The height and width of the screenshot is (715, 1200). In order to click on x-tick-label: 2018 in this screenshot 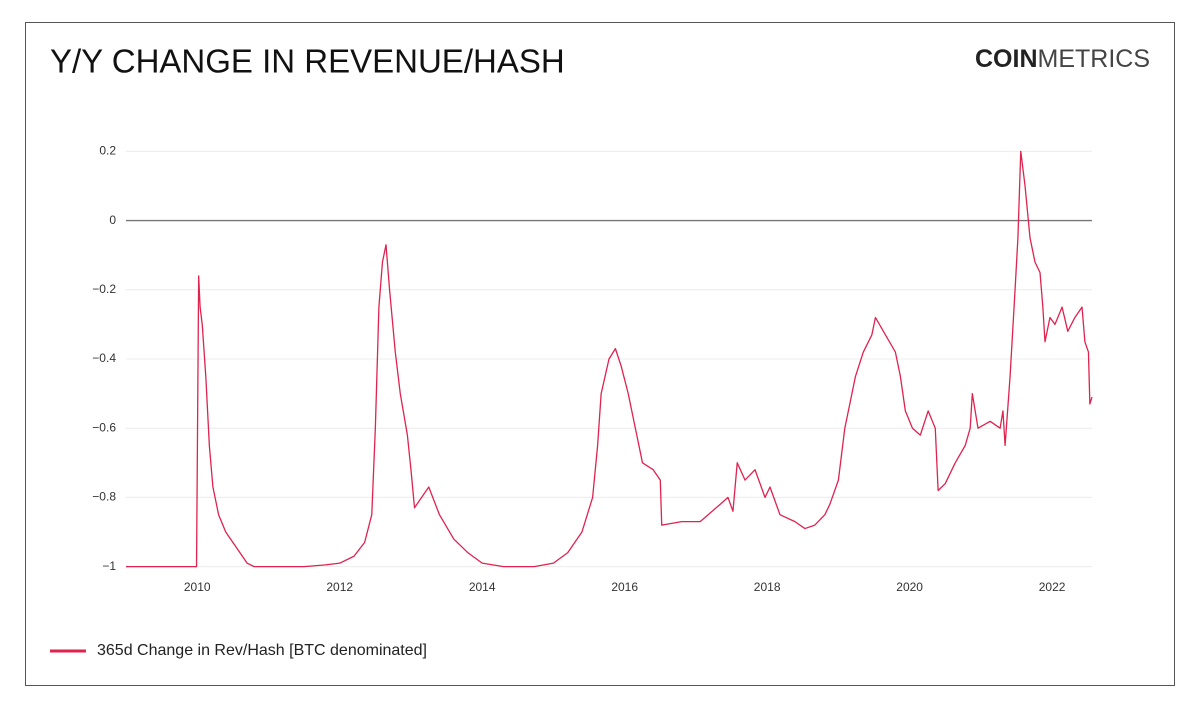, I will do `click(767, 587)`.